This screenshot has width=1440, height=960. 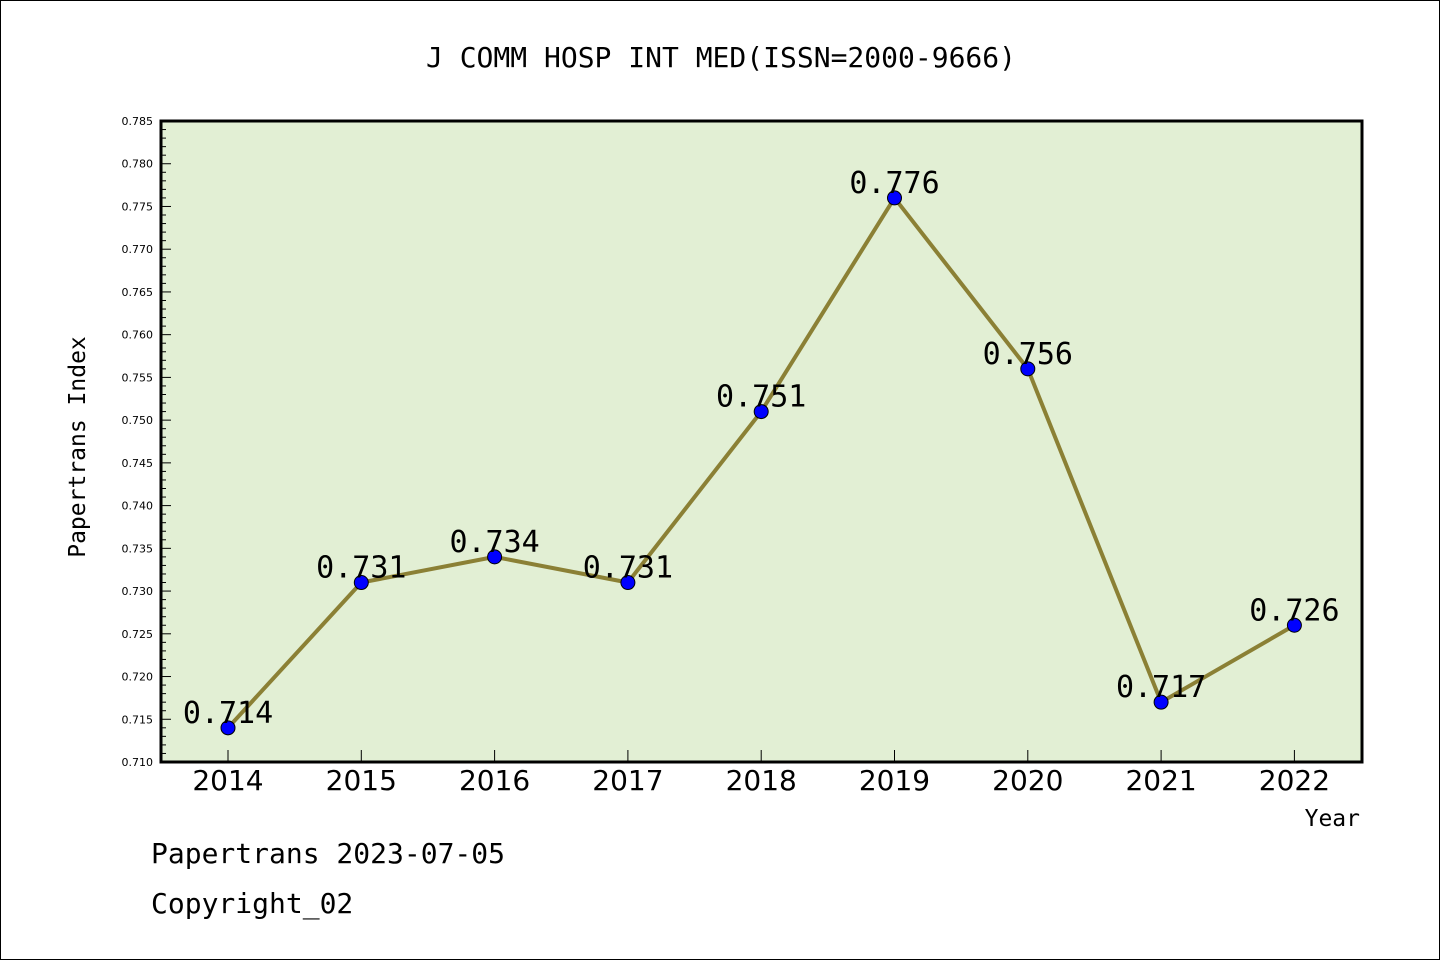 What do you see at coordinates (1332, 819) in the screenshot?
I see `x-axis-label: Year` at bounding box center [1332, 819].